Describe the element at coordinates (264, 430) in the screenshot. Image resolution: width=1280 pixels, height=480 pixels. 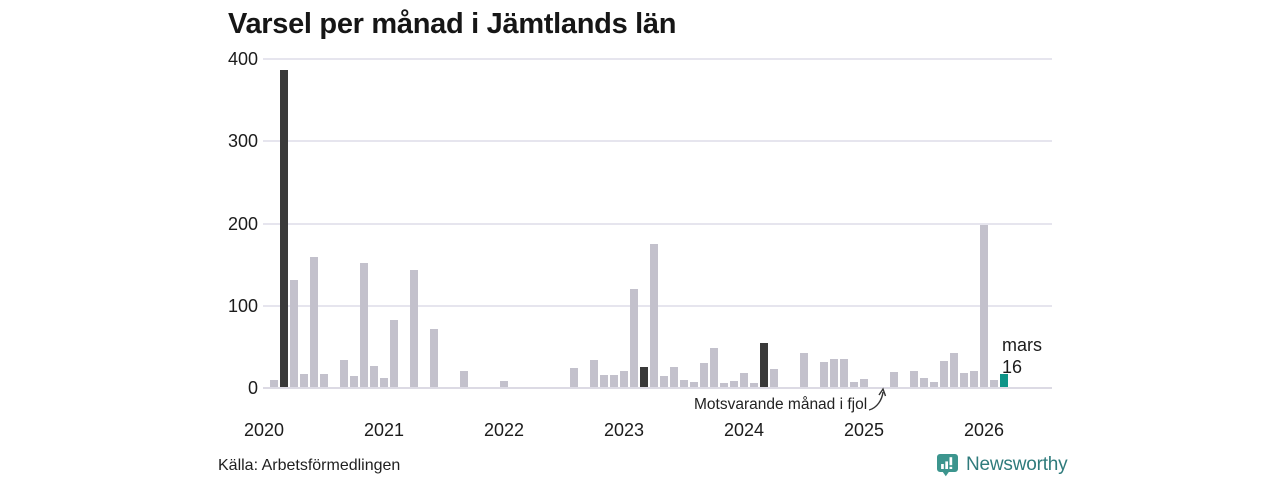
I see `x-tick-label-2020: 2020` at that location.